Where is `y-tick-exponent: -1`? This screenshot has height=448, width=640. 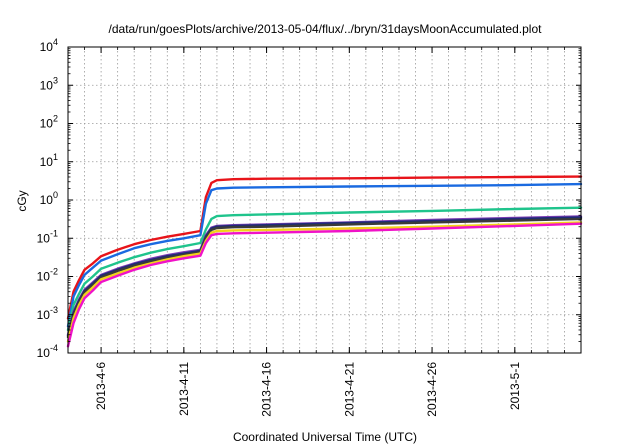
y-tick-exponent: -1 is located at coordinates (54, 233).